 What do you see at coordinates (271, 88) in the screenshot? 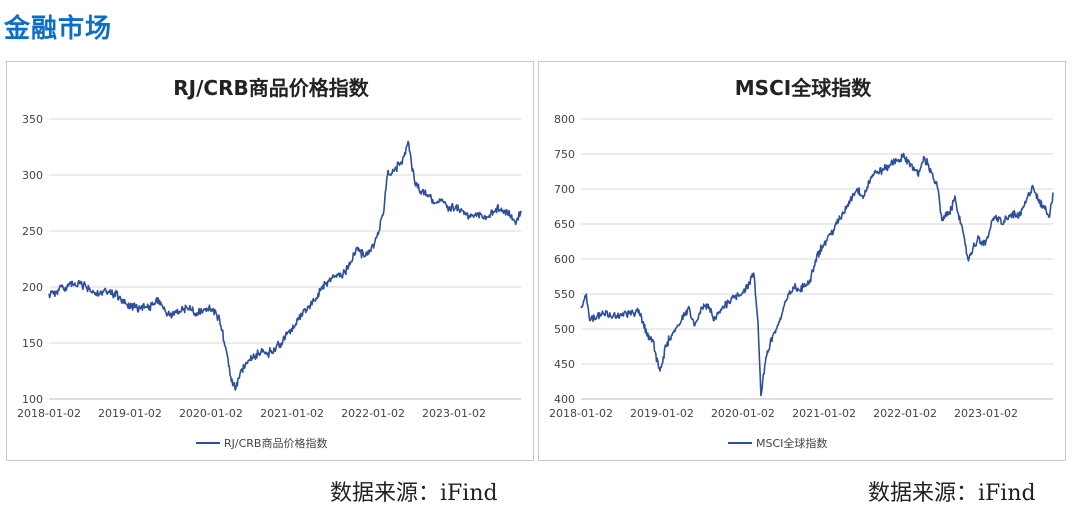
I see `chart-title: RJ/CRB商品价格指数` at bounding box center [271, 88].